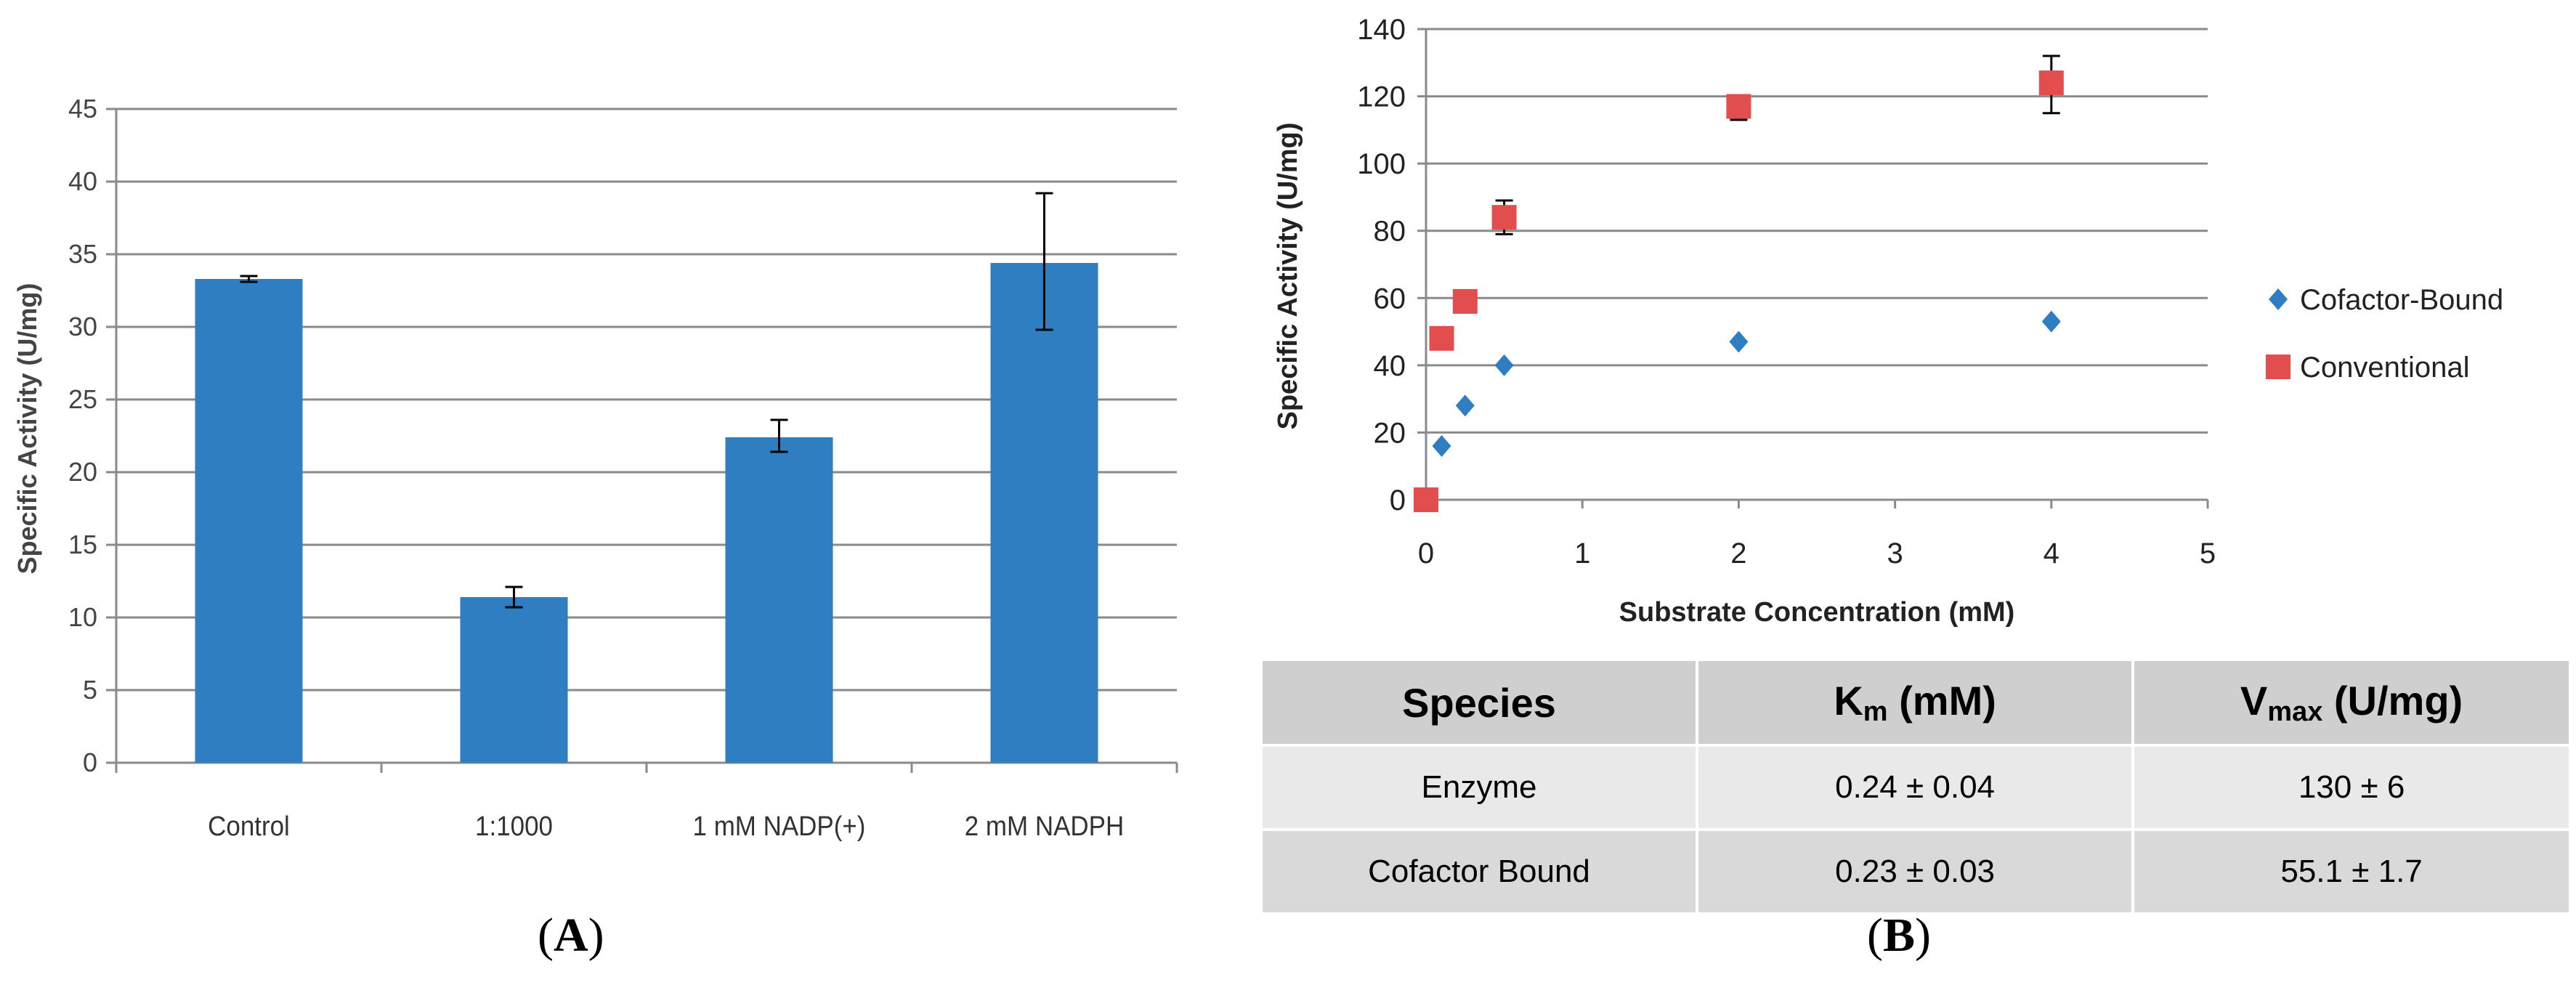 The width and height of the screenshot is (2576, 1001). What do you see at coordinates (1481, 704) in the screenshot?
I see `header-species: Species` at bounding box center [1481, 704].